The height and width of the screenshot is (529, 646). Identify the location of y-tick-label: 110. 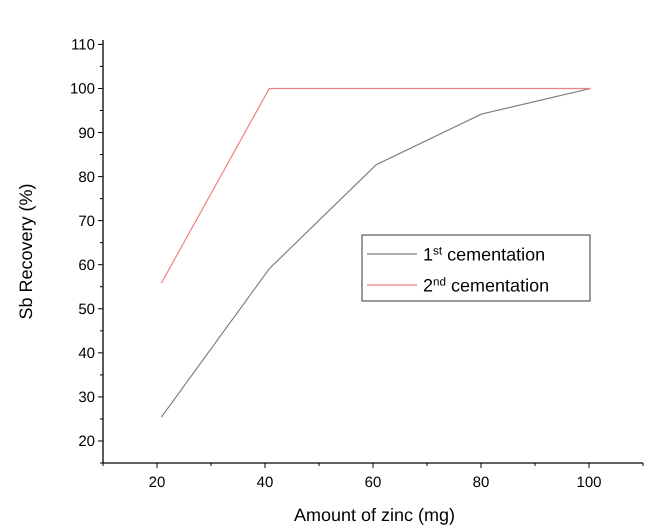
(83, 45).